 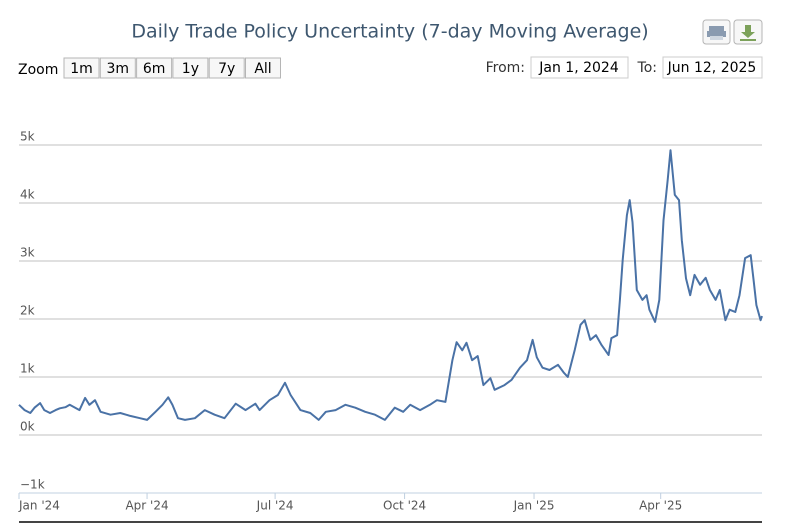 I want to click on print-button, so click(x=716, y=32).